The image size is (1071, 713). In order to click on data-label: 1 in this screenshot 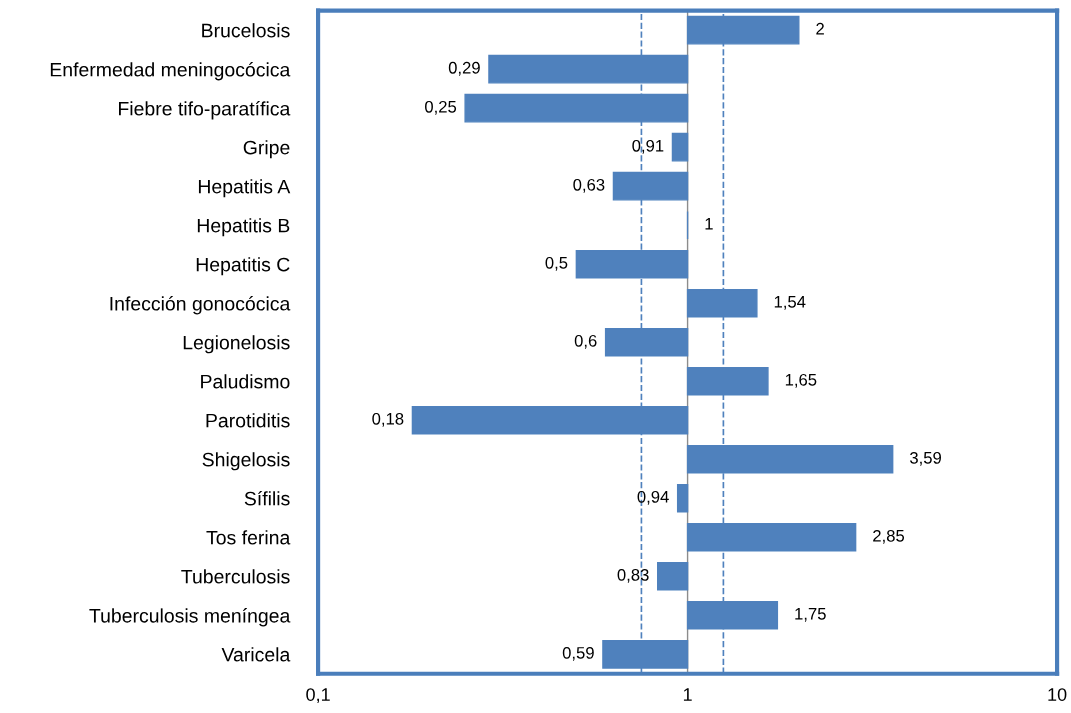, I will do `click(709, 224)`.